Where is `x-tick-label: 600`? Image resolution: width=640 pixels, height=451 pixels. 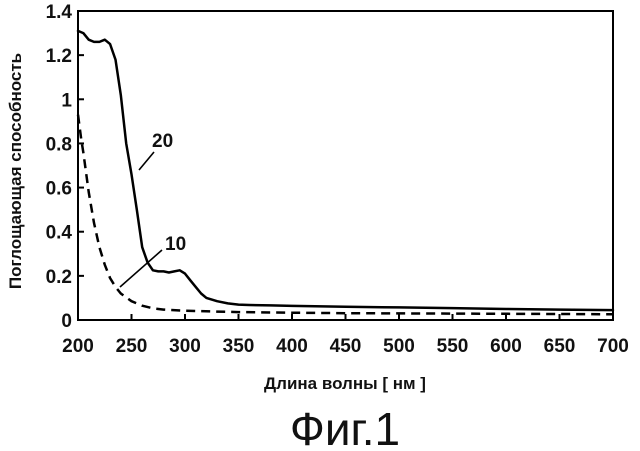 x-tick-label: 600 is located at coordinates (506, 346).